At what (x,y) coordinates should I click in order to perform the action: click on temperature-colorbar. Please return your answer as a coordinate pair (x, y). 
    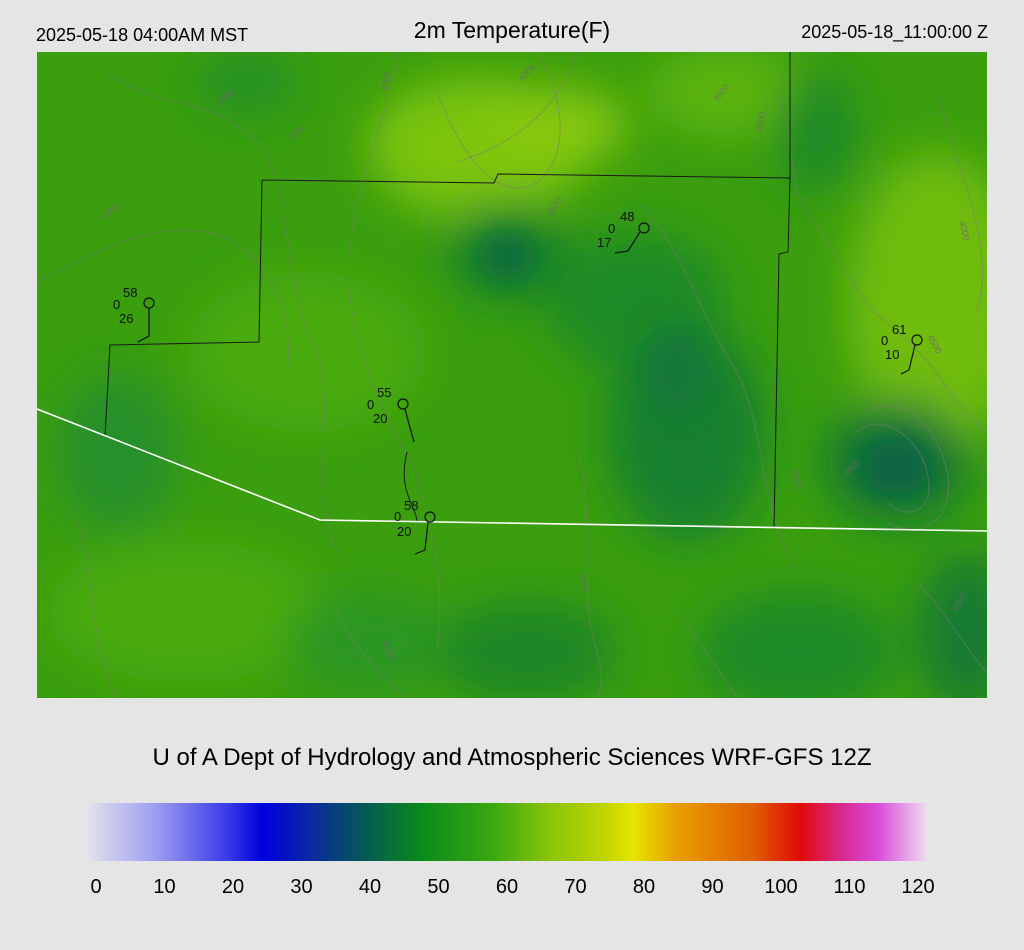
    Looking at the image, I should click on (507, 832).